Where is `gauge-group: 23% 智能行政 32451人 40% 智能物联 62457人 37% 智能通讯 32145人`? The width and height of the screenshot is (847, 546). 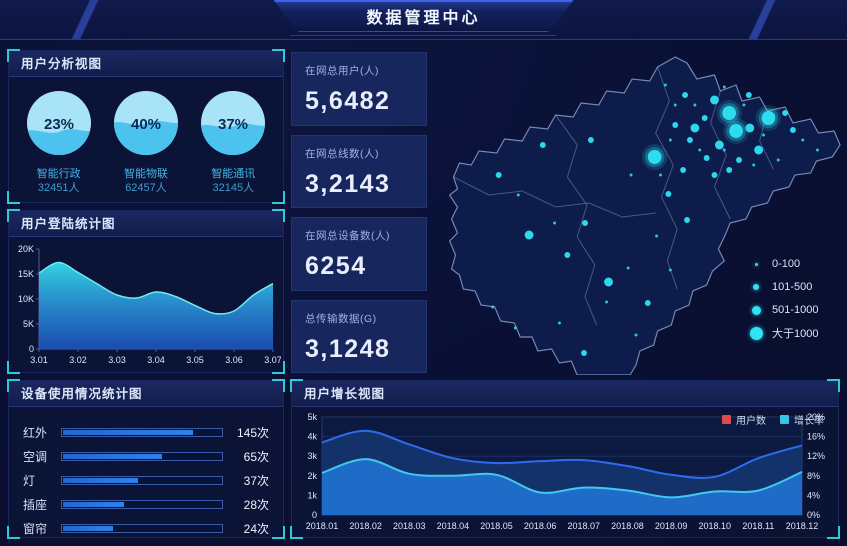
gauge-group: 23% 智能行政 32451人 40% 智能物联 62457人 37% 智能通讯 32145人 is located at coordinates (146, 136).